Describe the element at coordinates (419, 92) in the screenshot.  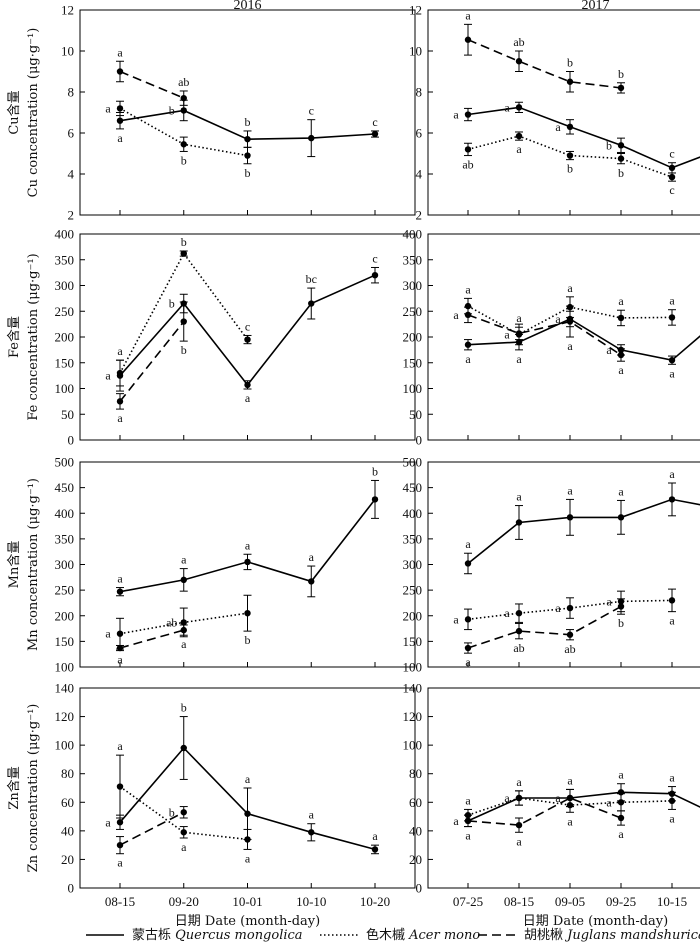
I see `y-tick-label: 8` at that location.